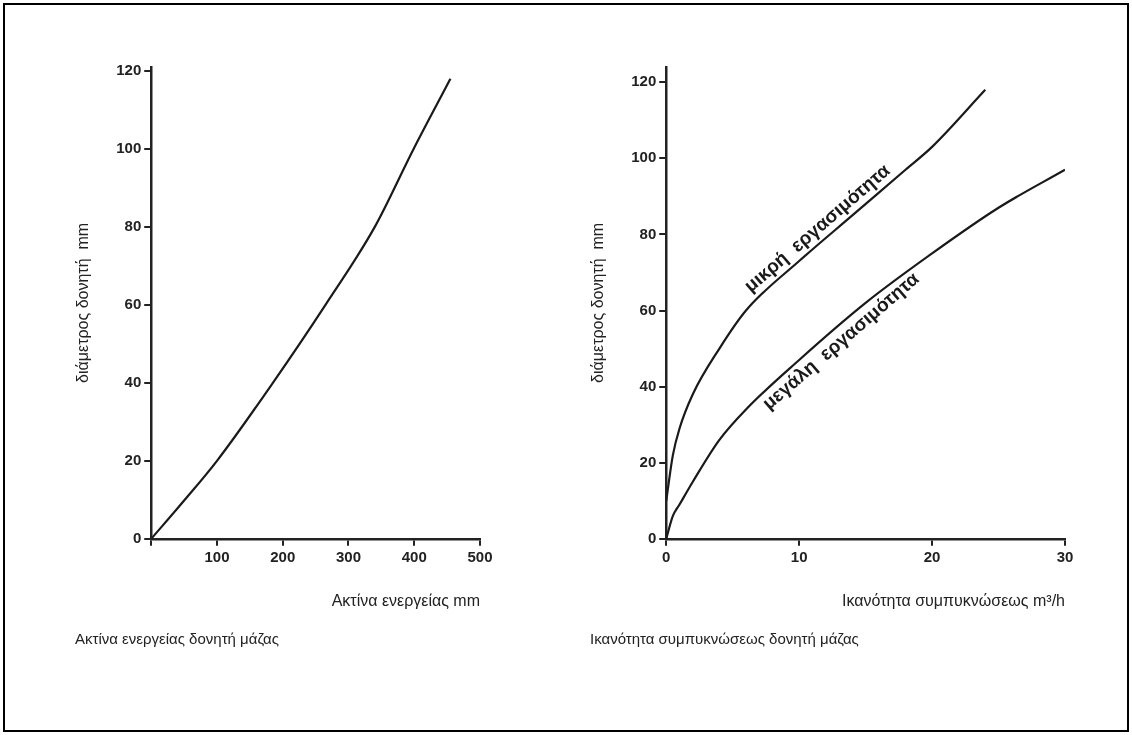 This screenshot has width=1132, height=735. What do you see at coordinates (414, 556) in the screenshot?
I see `x-tick-label: 400` at bounding box center [414, 556].